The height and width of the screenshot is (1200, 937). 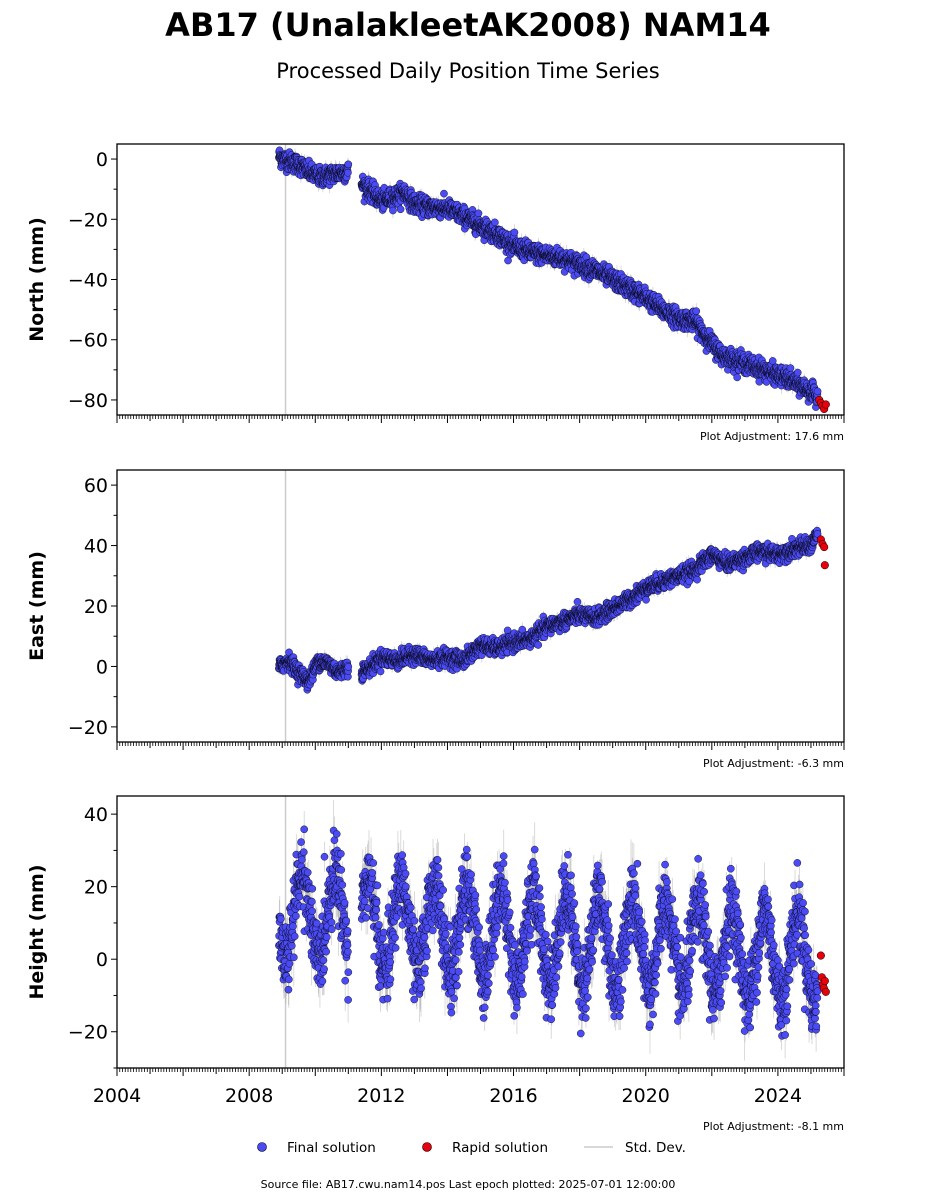 What do you see at coordinates (88, 341) in the screenshot?
I see `y-tick-label: −60` at bounding box center [88, 341].